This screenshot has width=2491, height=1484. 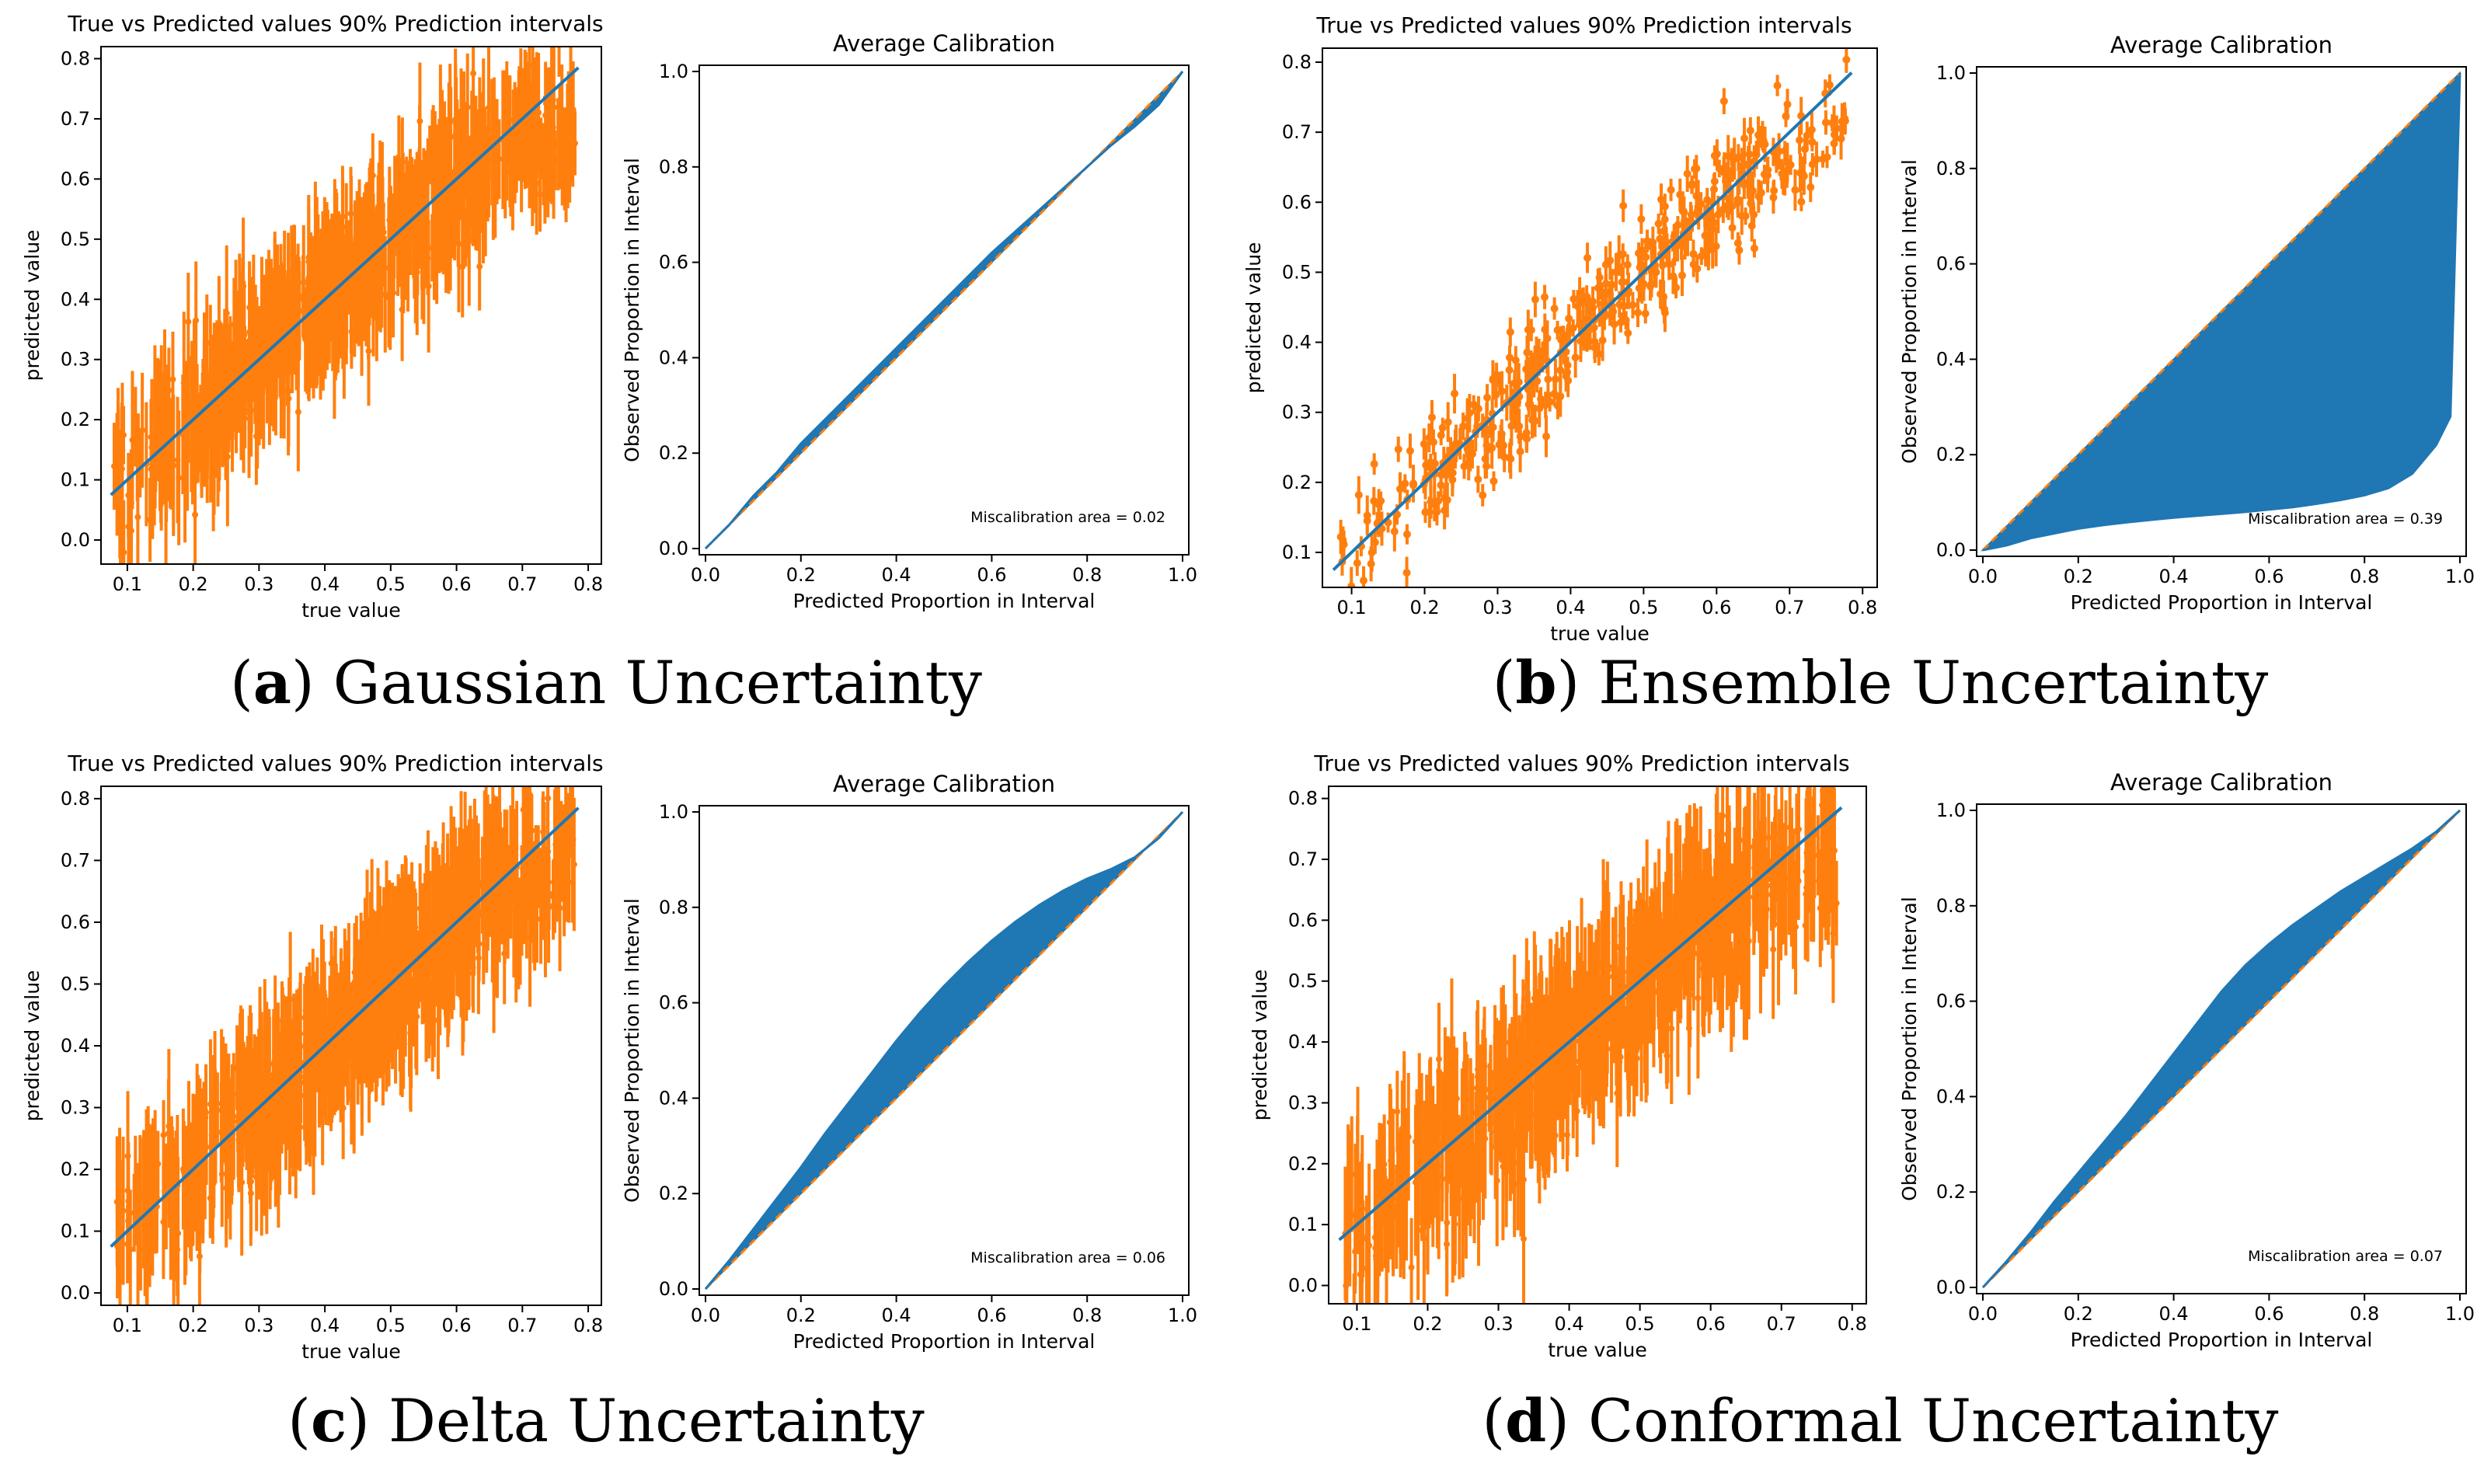 What do you see at coordinates (606, 682) in the screenshot?
I see `caption-a: (a) Gaussian Uncertainty` at bounding box center [606, 682].